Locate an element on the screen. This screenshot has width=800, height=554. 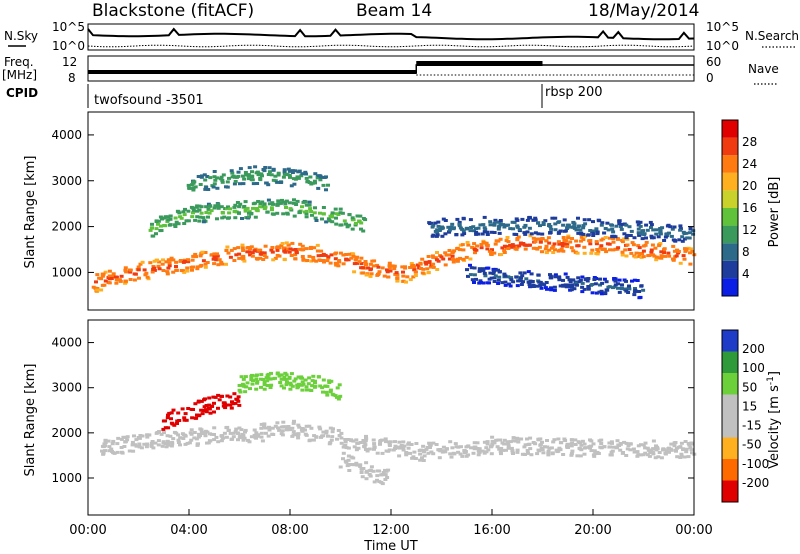
power-colorbar-color-step is located at coordinates (730, 199).